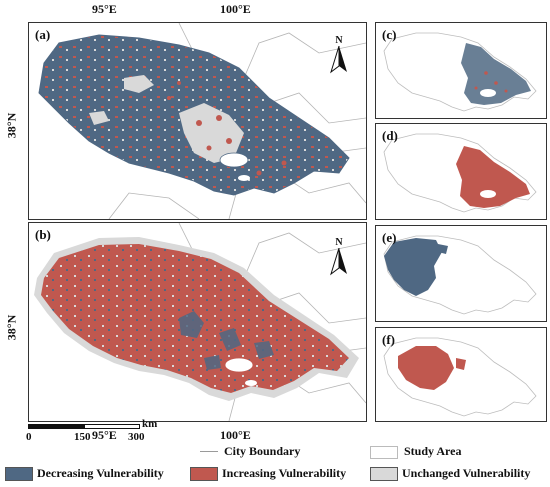 The image size is (550, 487). I want to click on lon-label-100-top: 100°E, so click(235, 9).